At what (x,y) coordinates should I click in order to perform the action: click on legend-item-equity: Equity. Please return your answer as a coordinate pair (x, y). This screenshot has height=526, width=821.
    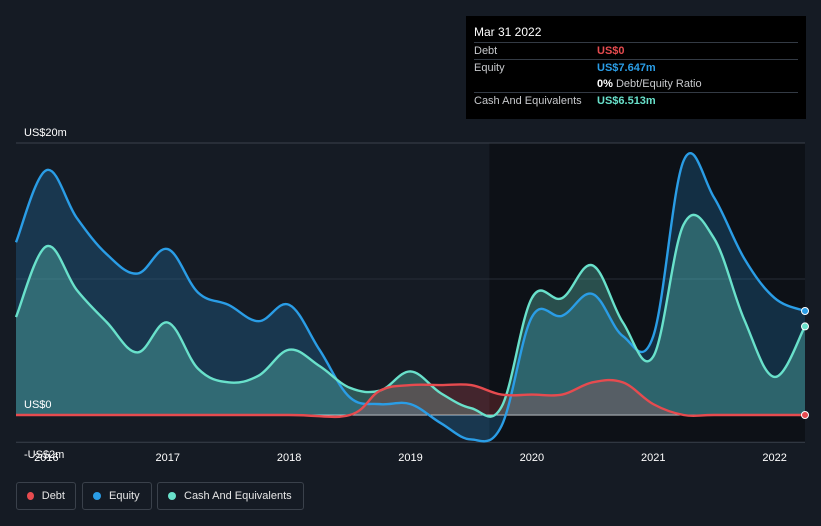
    Looking at the image, I should click on (117, 496).